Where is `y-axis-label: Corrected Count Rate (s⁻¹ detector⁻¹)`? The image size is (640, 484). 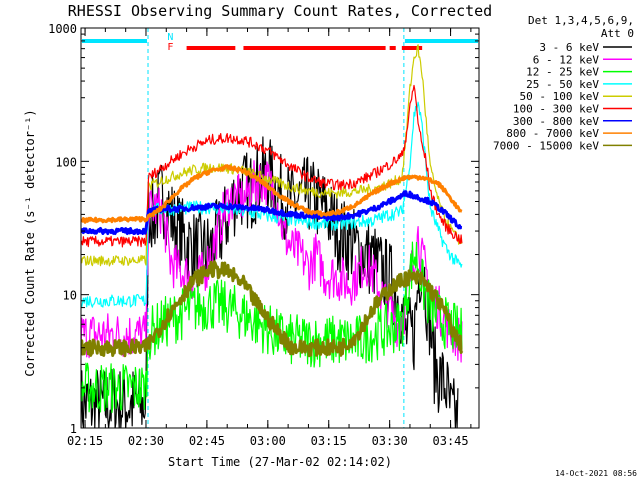
y-axis-label: Corrected Count Rate (s⁻¹ detector⁻¹) is located at coordinates (30, 242).